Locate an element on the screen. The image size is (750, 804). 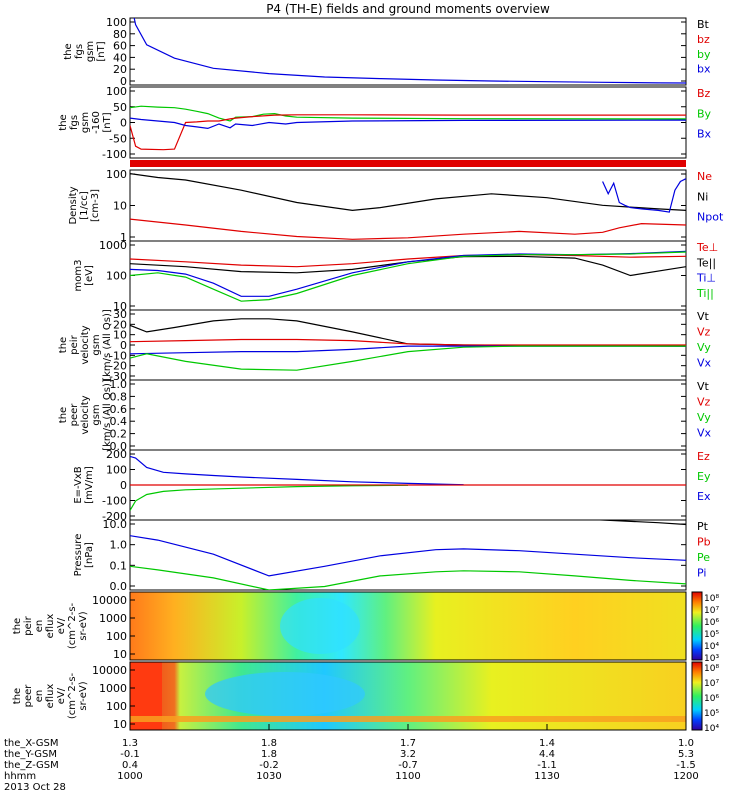
tick-label-peir-4: -10 is located at coordinates (118, 355).